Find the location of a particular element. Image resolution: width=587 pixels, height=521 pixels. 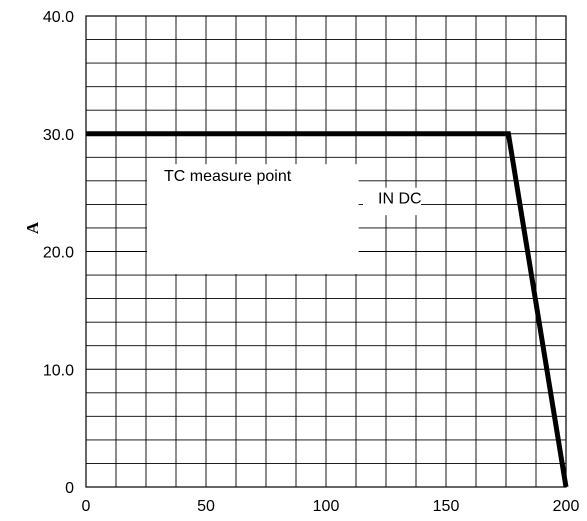

in-dc-label: IN DC is located at coordinates (400, 199).